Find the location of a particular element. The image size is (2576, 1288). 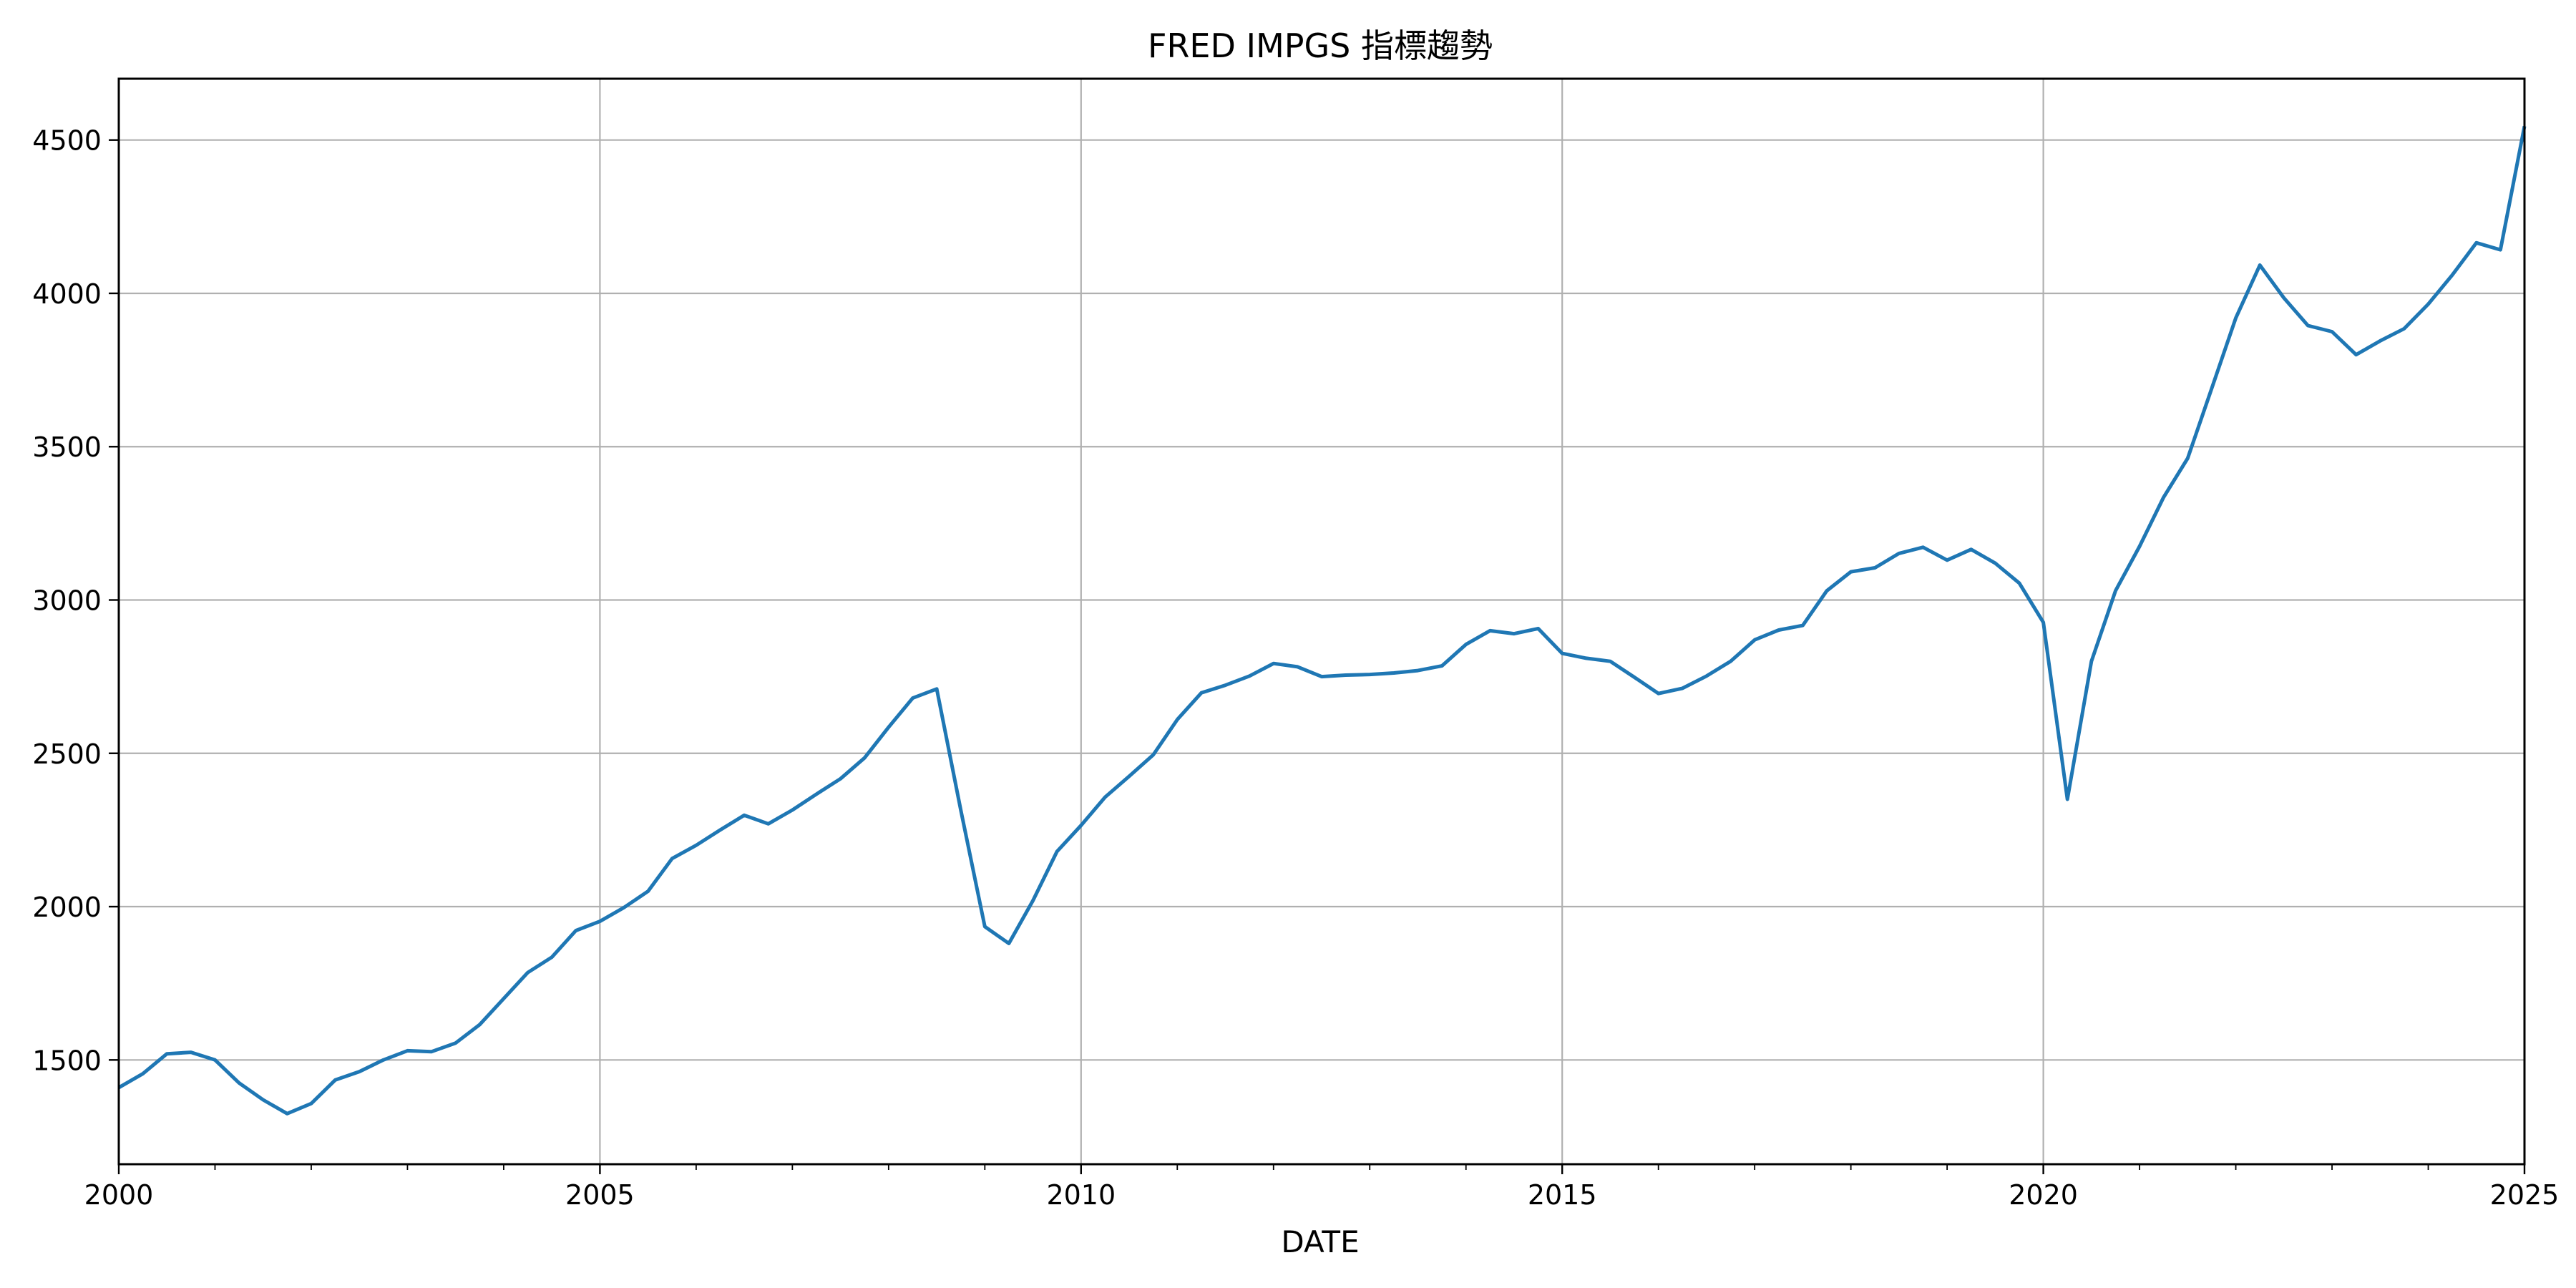

x-tick-label: 2000 is located at coordinates (119, 1195).